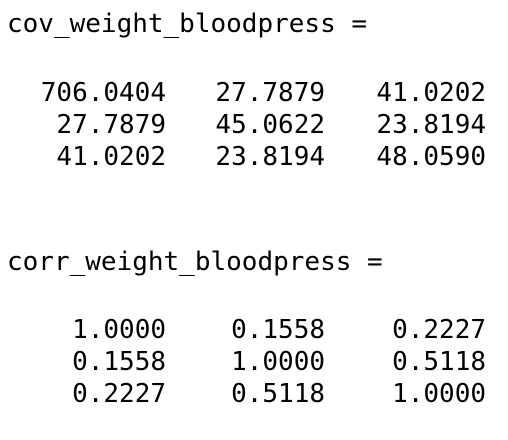 The height and width of the screenshot is (440, 508). I want to click on matrix-row: 1.0000 0.1558 0.2227, so click(254, 330).